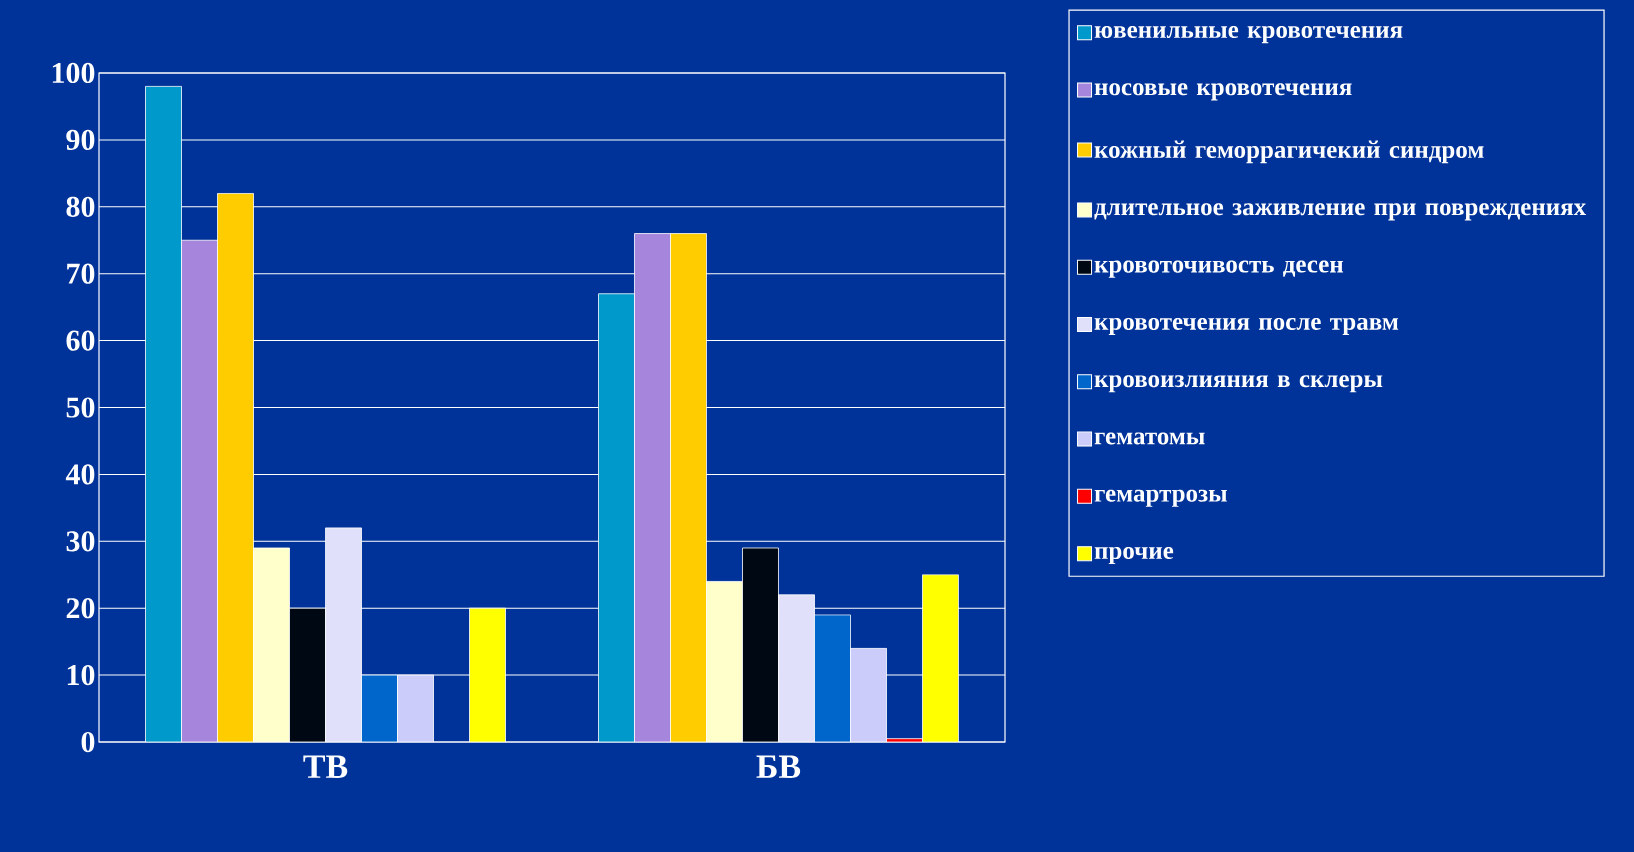 This screenshot has width=1634, height=852. I want to click on legend-label: прочие, so click(1134, 555).